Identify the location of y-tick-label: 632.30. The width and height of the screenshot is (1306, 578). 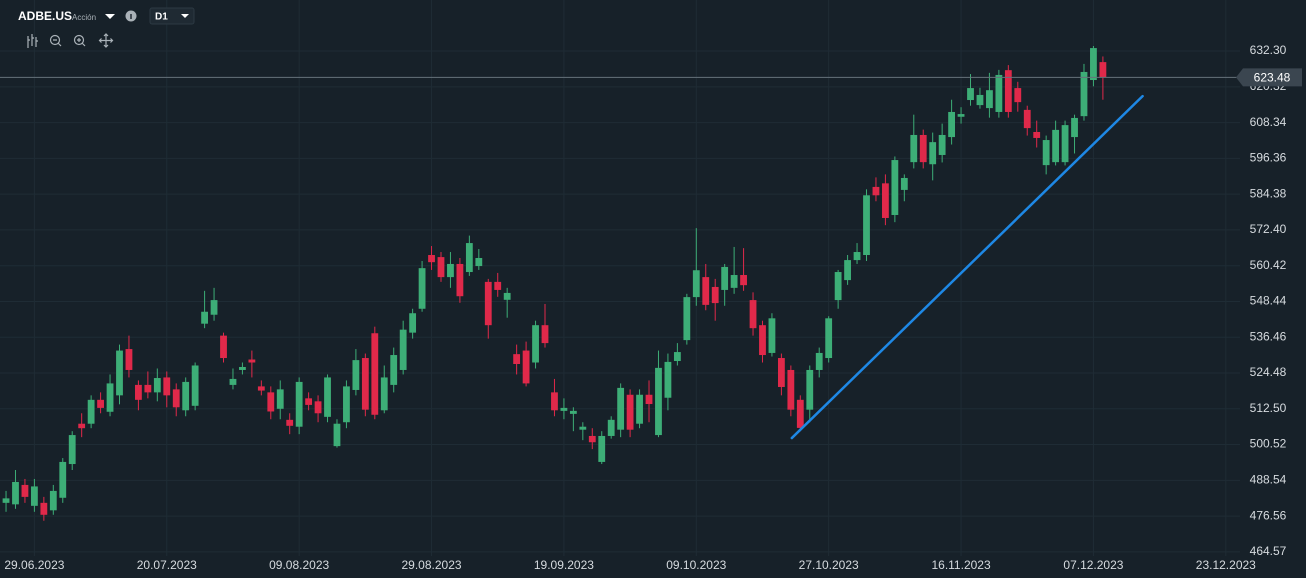
(1268, 50).